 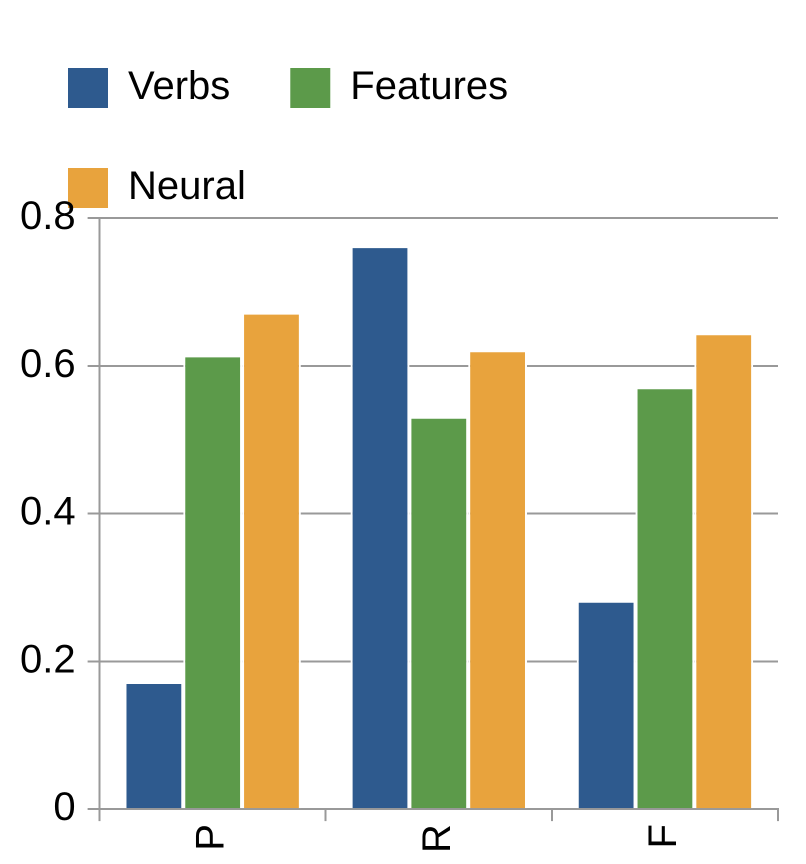 I want to click on y-tick-label: 0.8, so click(x=48, y=216).